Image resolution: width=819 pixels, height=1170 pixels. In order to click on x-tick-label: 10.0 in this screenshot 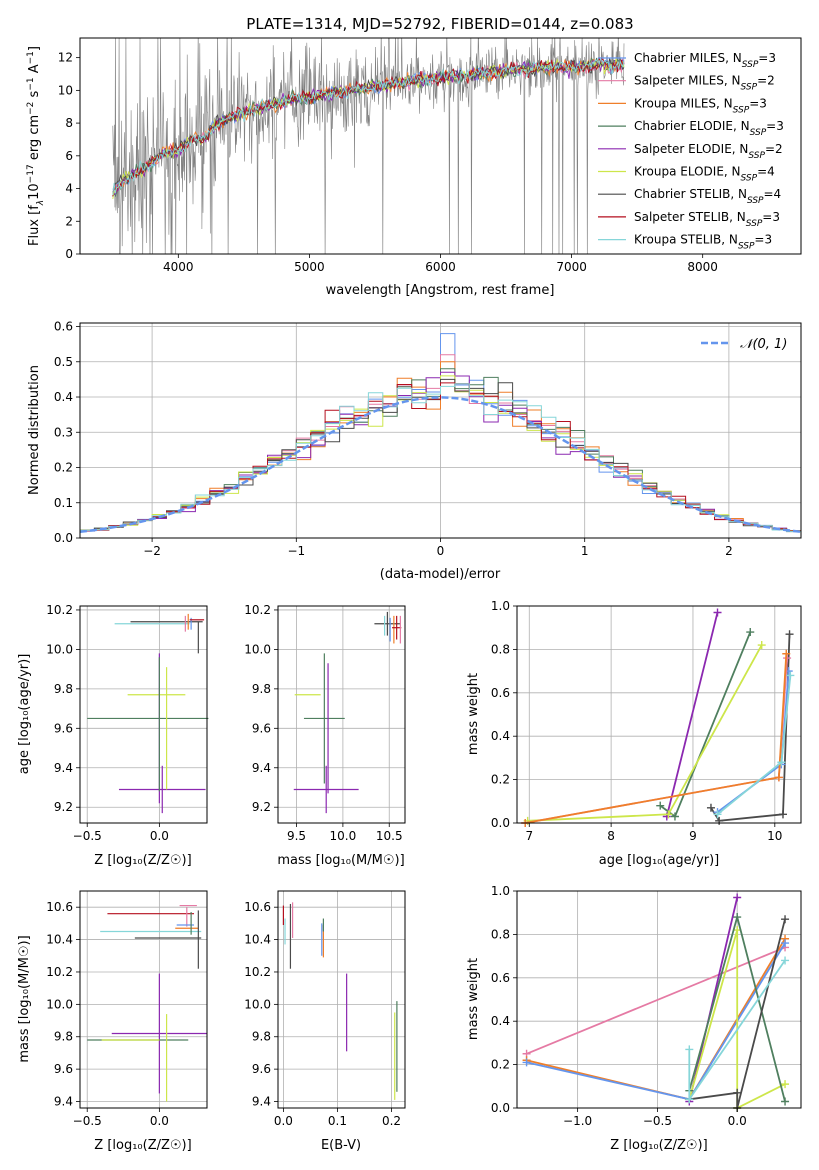, I will do `click(343, 836)`.